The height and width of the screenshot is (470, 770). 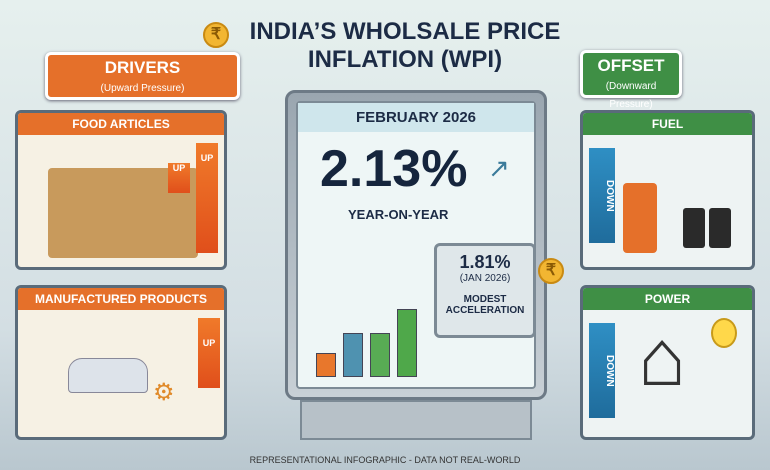 I want to click on light-bulb-icon, so click(x=724, y=333).